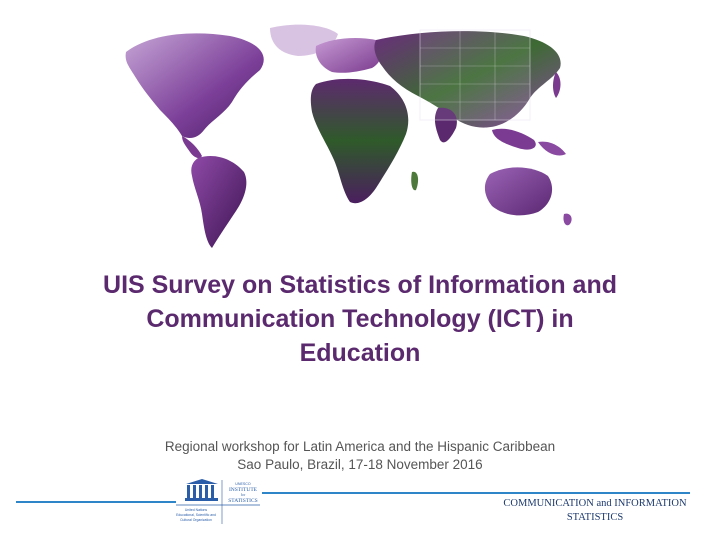  Describe the element at coordinates (196, 520) in the screenshot. I see `logo-org-line: Cultural Organization` at that location.